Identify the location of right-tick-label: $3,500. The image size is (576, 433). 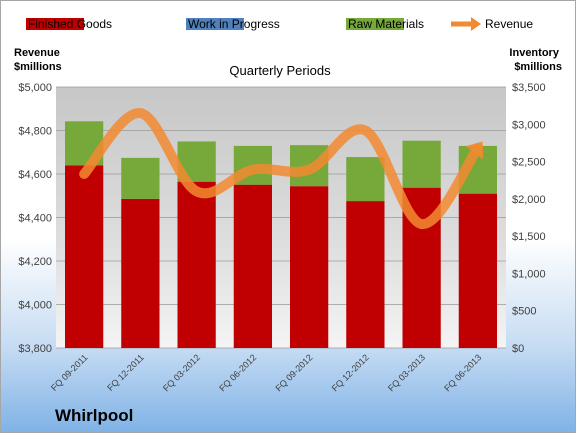
(529, 88).